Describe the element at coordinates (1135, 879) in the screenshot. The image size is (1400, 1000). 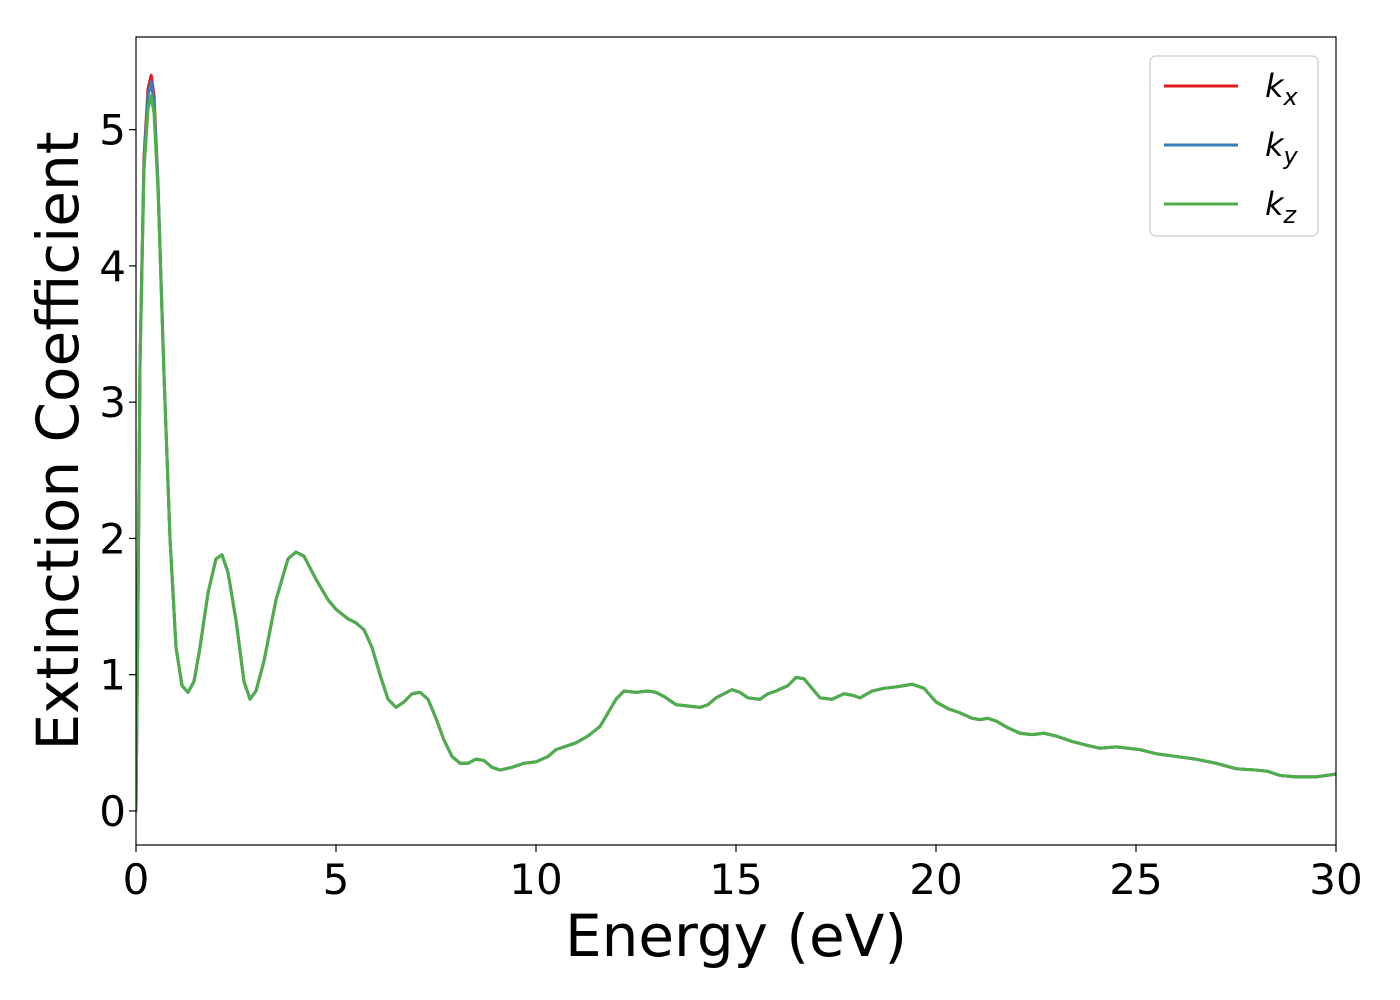
I see `x-tick-label: 25` at that location.